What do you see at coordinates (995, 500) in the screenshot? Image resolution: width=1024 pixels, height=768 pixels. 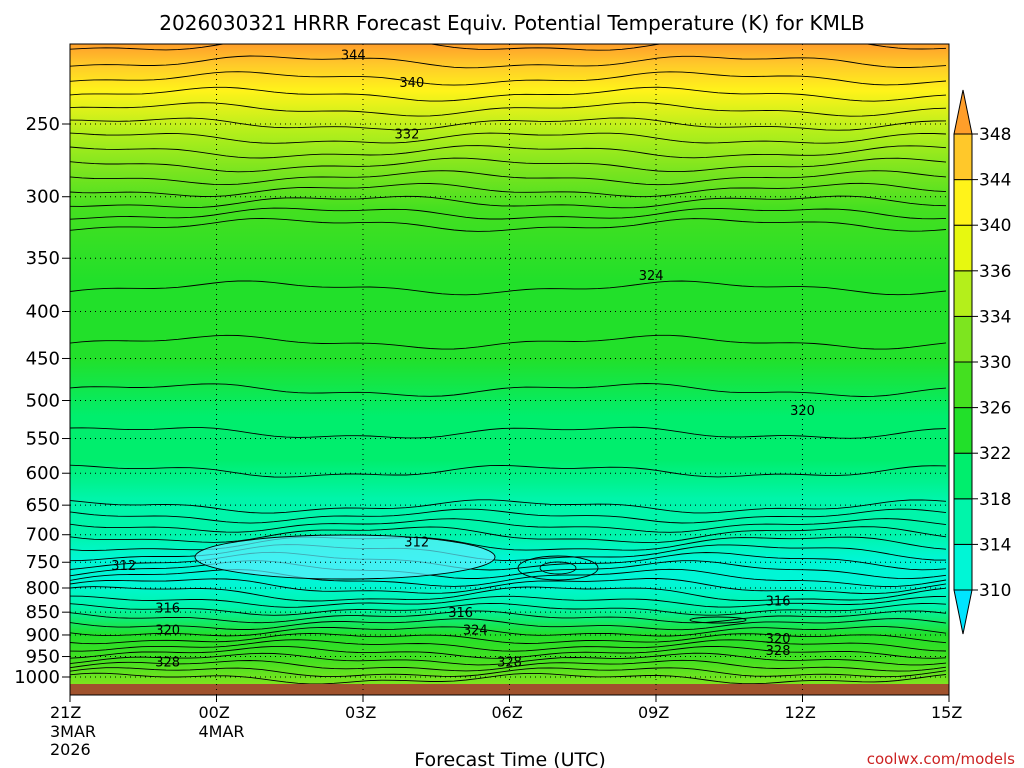 I see `colorbar-label: 318` at bounding box center [995, 500].